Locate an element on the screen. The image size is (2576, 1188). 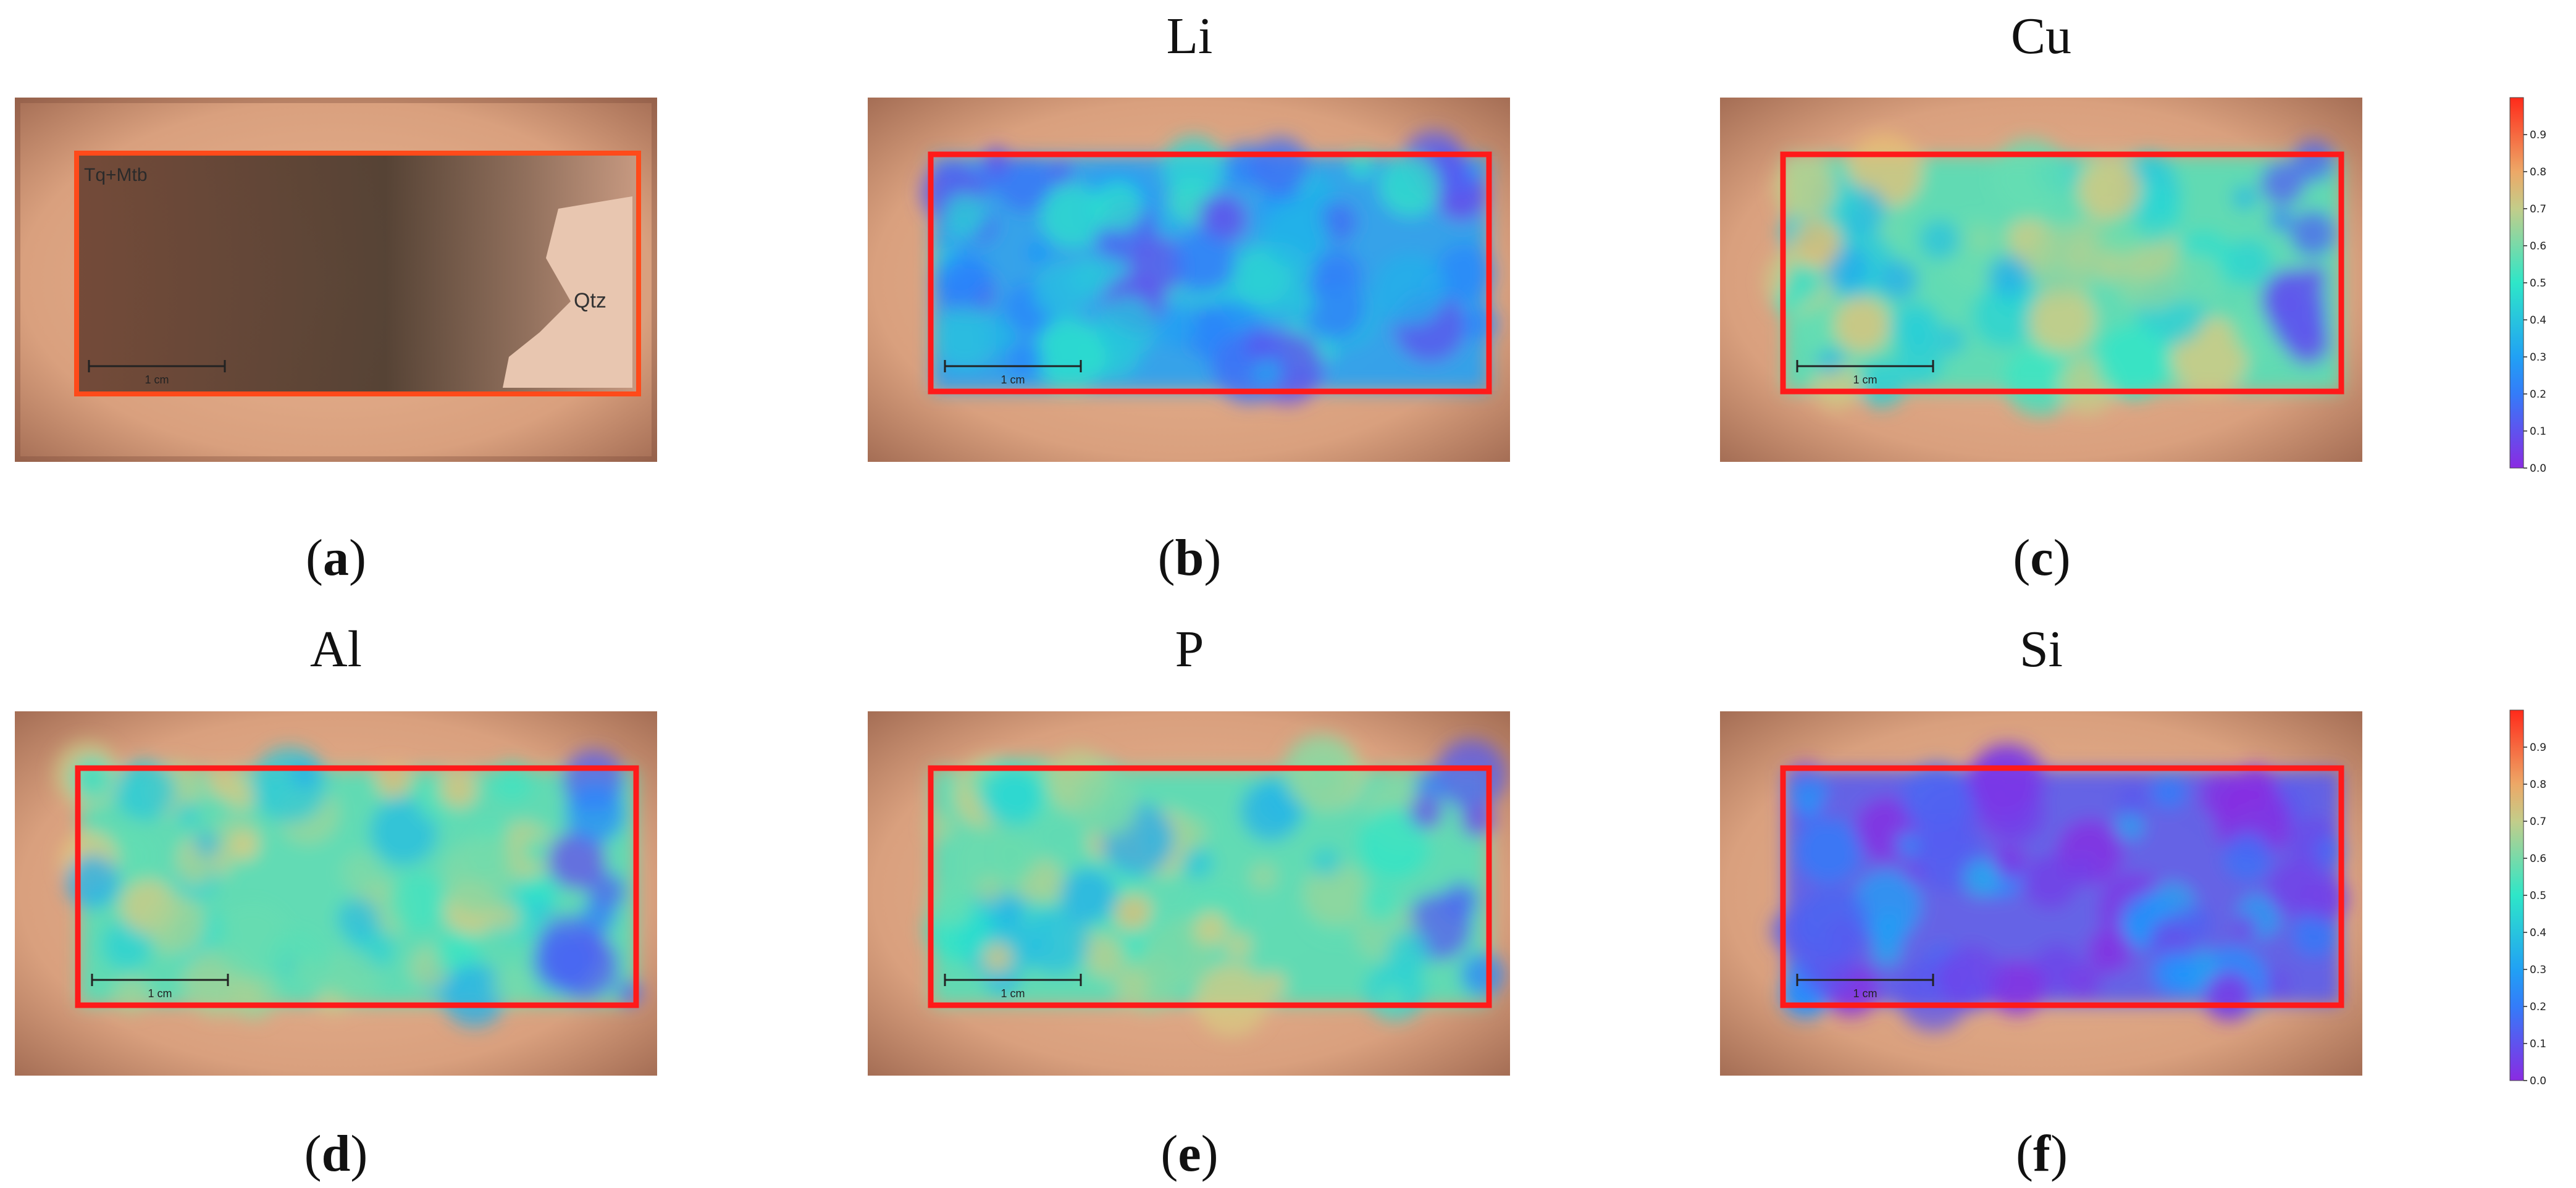
panel-label-e: (e) is located at coordinates (1190, 1153).